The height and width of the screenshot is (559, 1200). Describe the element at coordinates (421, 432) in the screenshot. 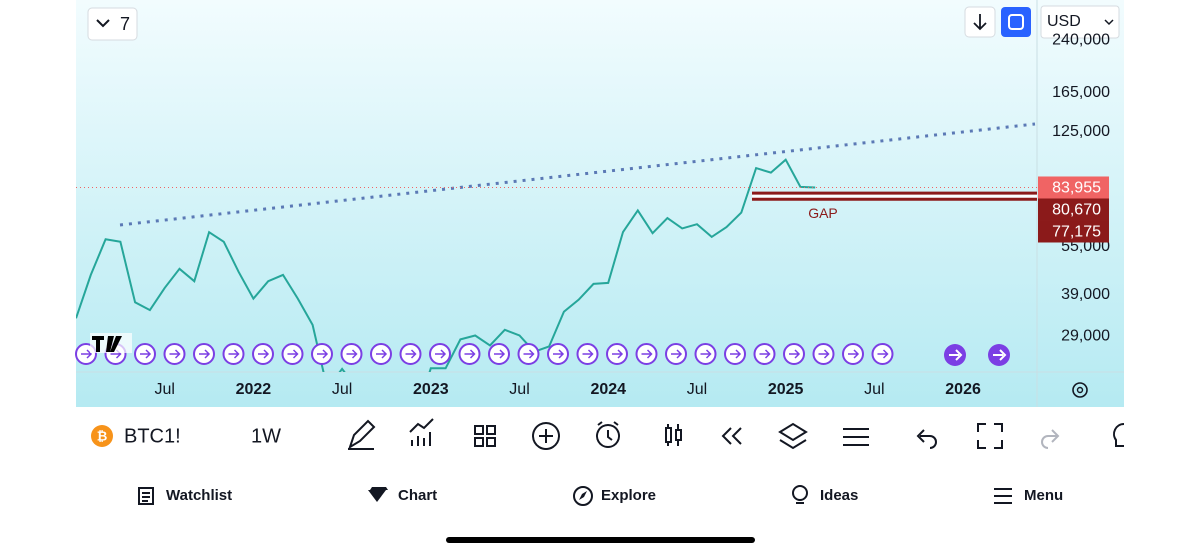

I see `indicators` at that location.